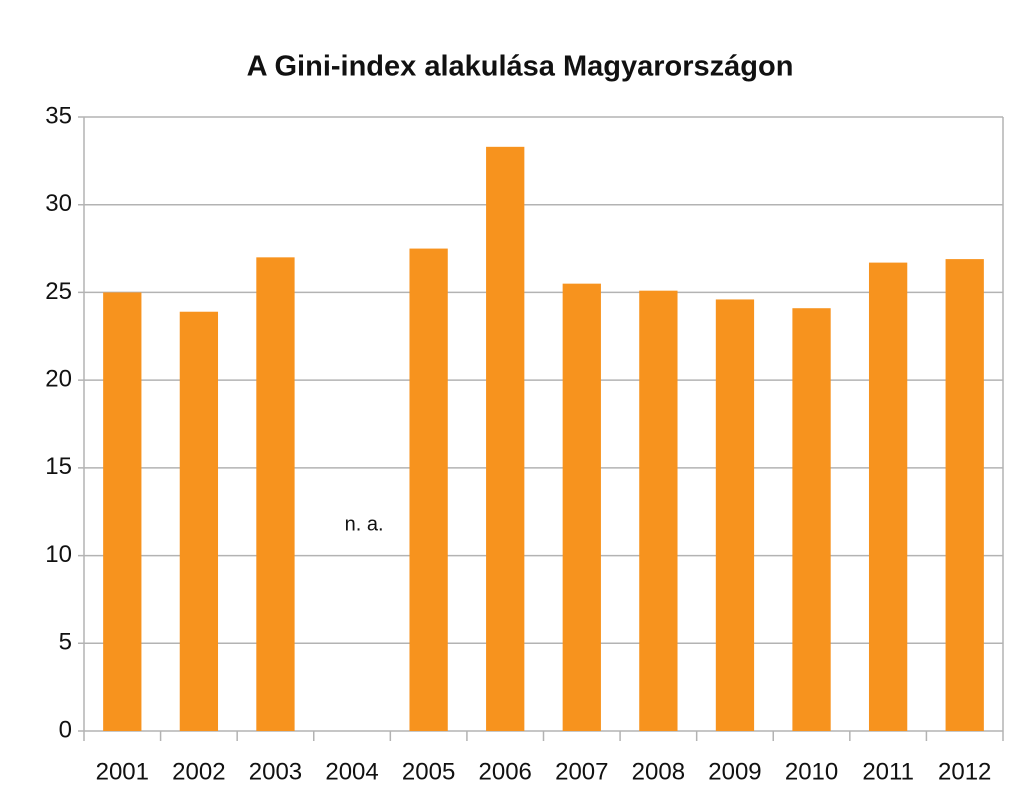 Image resolution: width=1024 pixels, height=804 pixels. I want to click on y-tick-label: 15, so click(58, 466).